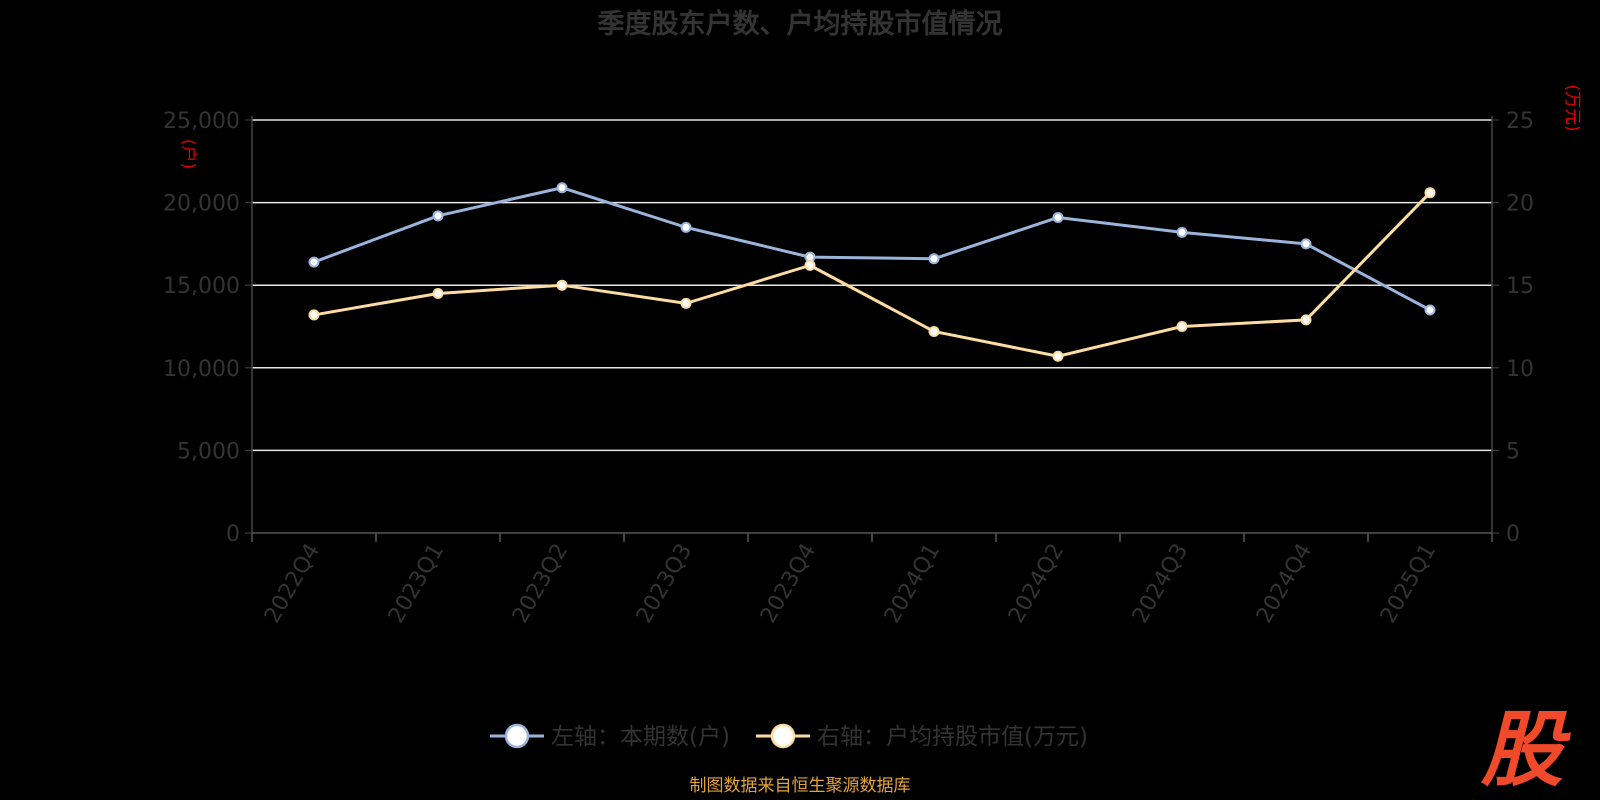 This screenshot has width=1600, height=800. What do you see at coordinates (1572, 107) in the screenshot?
I see `right-axis-unit: (万元)` at bounding box center [1572, 107].